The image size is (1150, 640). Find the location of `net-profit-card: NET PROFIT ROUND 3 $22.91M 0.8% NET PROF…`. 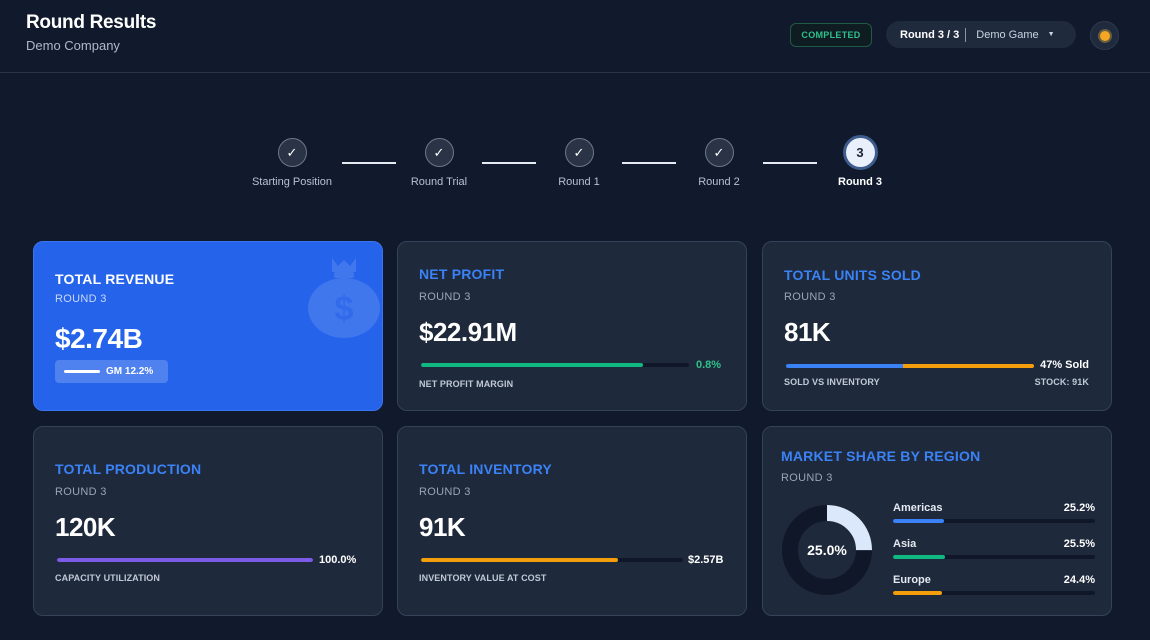

net-profit-card: NET PROFIT ROUND 3 $22.91M 0.8% NET PROF… is located at coordinates (572, 326).